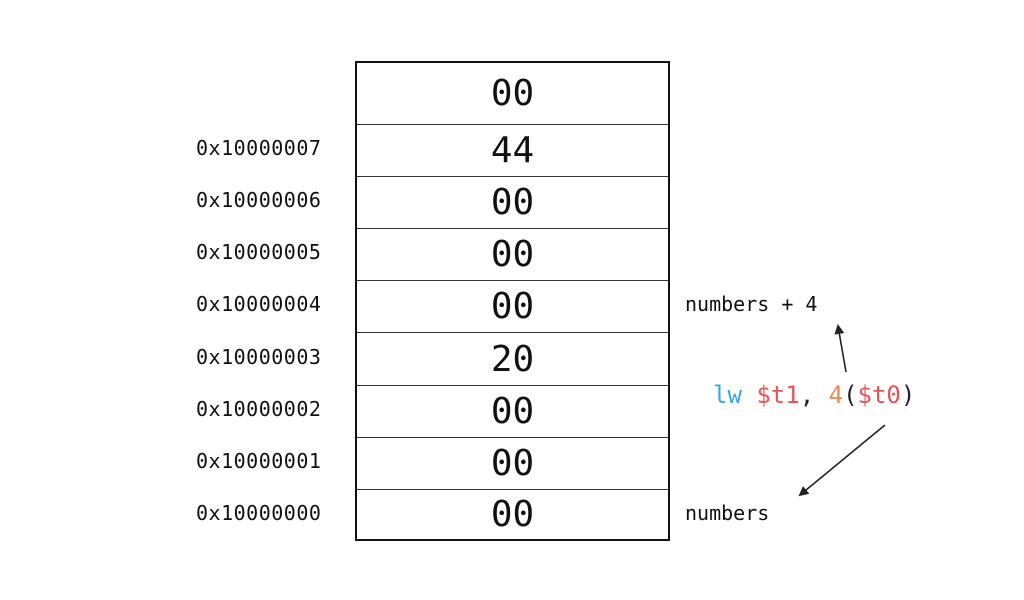  What do you see at coordinates (259, 357) in the screenshot?
I see `address-label-0x10000003: 0x10000003` at bounding box center [259, 357].